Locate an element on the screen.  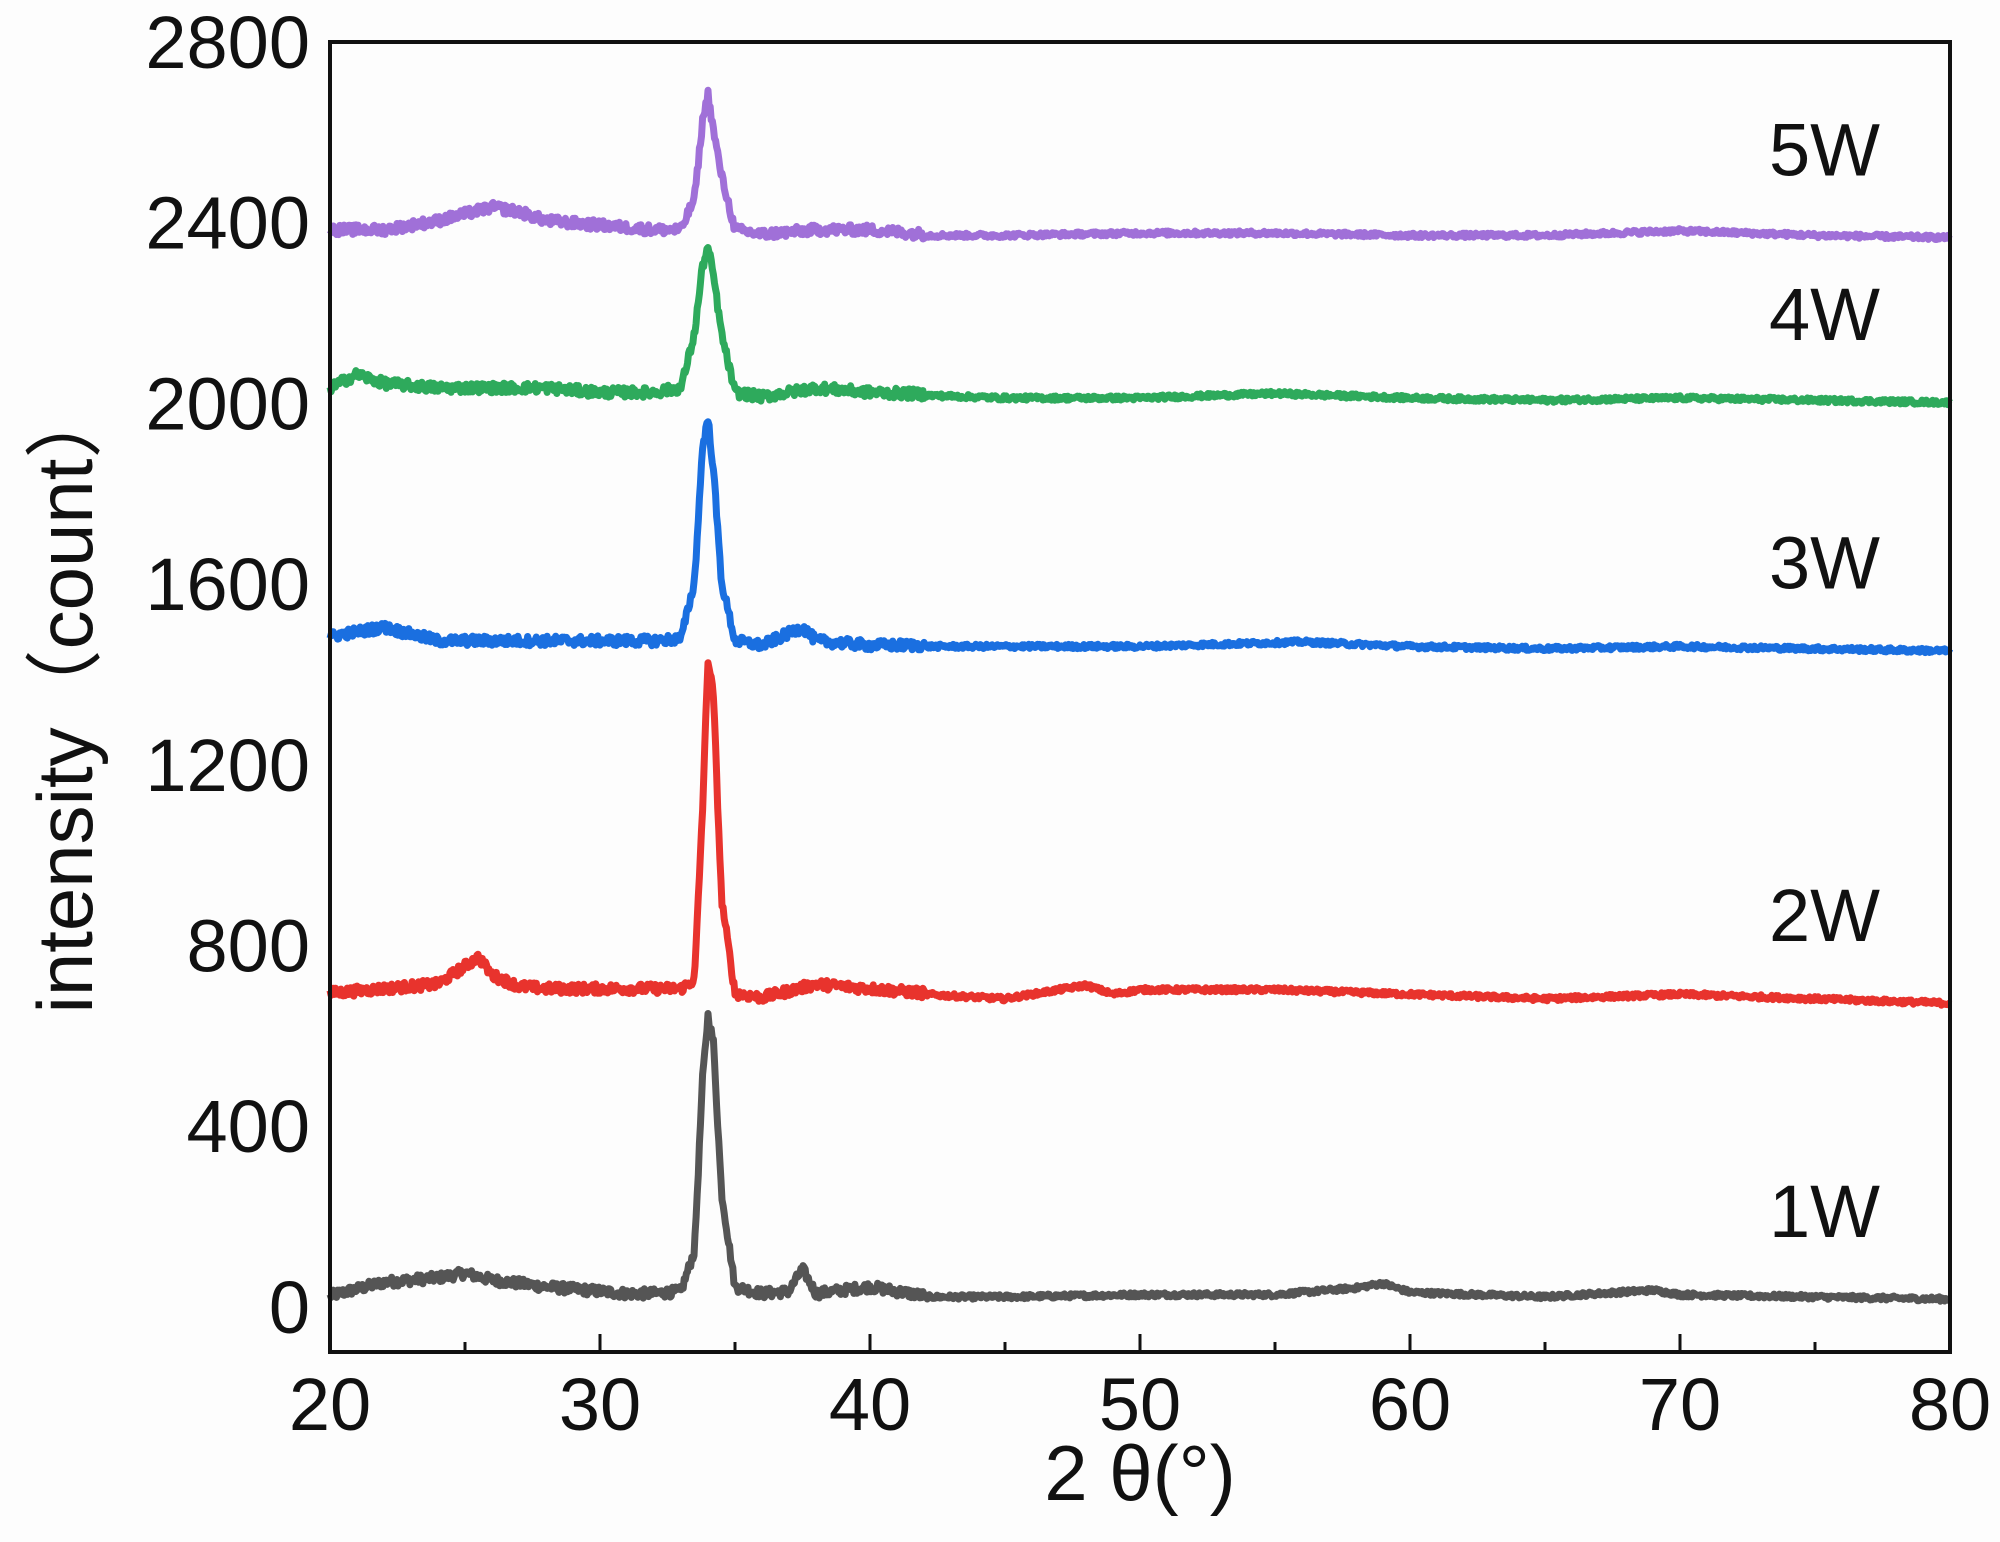
series-line-4W is located at coordinates (1139, 326).